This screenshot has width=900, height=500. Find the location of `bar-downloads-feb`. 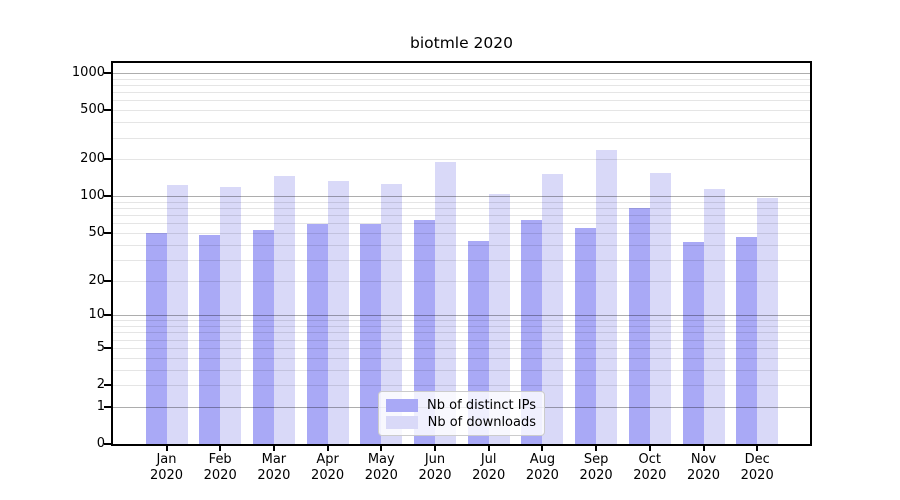

bar-downloads-feb is located at coordinates (231, 315).